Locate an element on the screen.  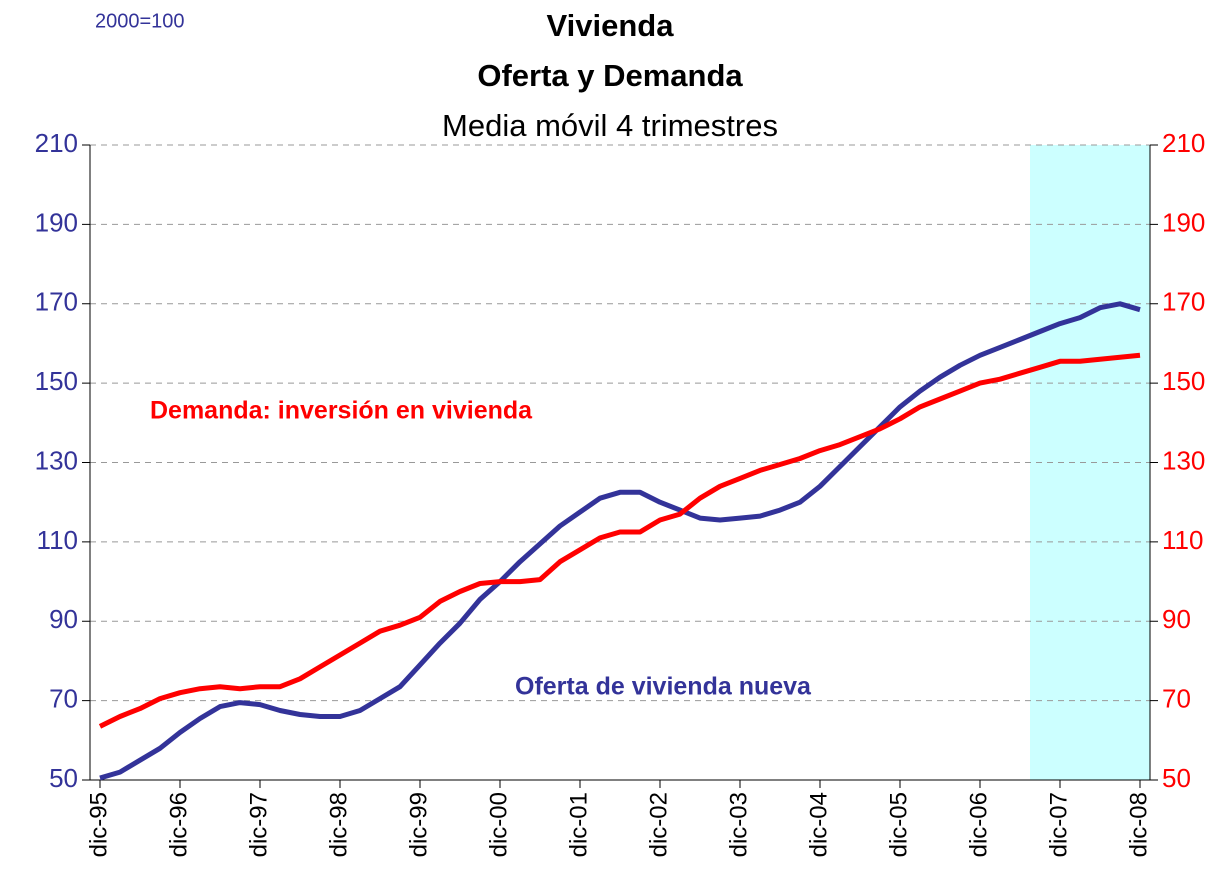
x-tick-label: dic-01 is located at coordinates (578, 824).